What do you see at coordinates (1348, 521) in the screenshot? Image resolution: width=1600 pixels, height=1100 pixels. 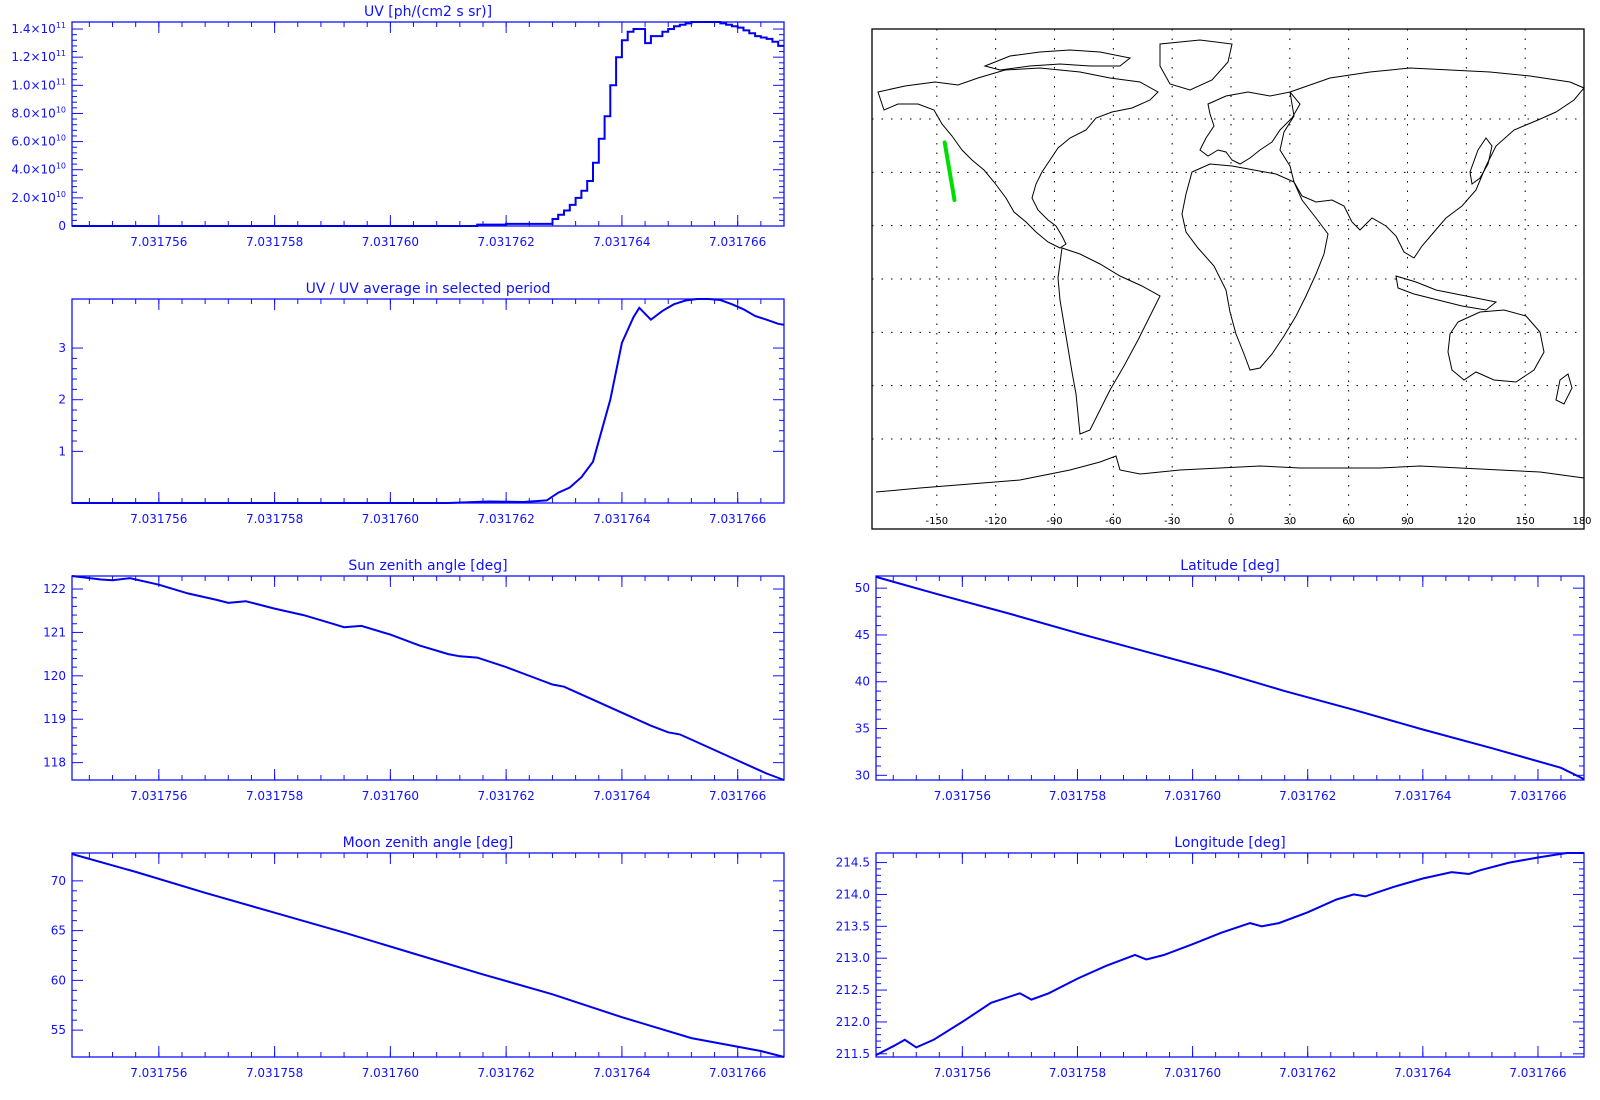 I see `map-x-tick-label: 60` at bounding box center [1348, 521].